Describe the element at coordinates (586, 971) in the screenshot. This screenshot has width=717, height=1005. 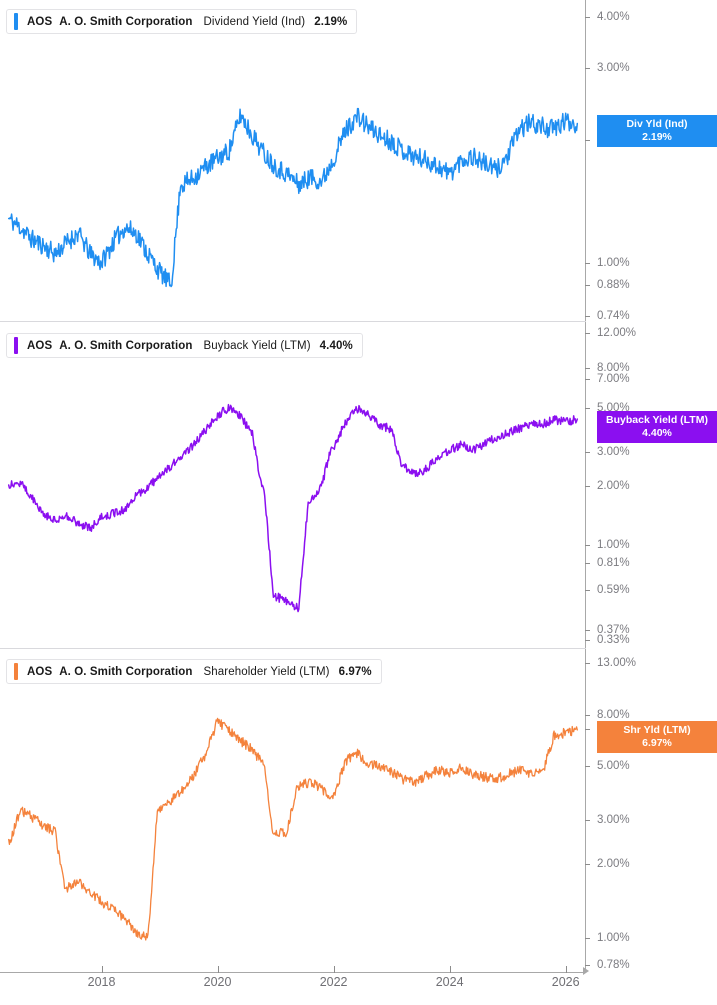
I see `x-axis-arrow-icon` at that location.